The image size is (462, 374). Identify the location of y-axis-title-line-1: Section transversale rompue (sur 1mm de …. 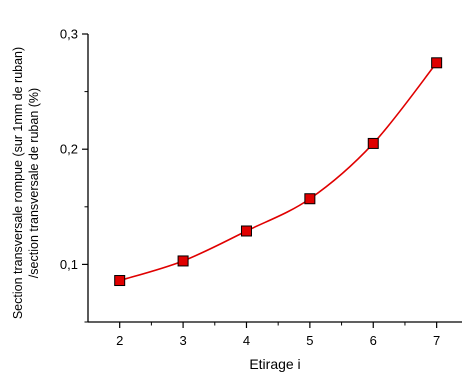
(18, 183).